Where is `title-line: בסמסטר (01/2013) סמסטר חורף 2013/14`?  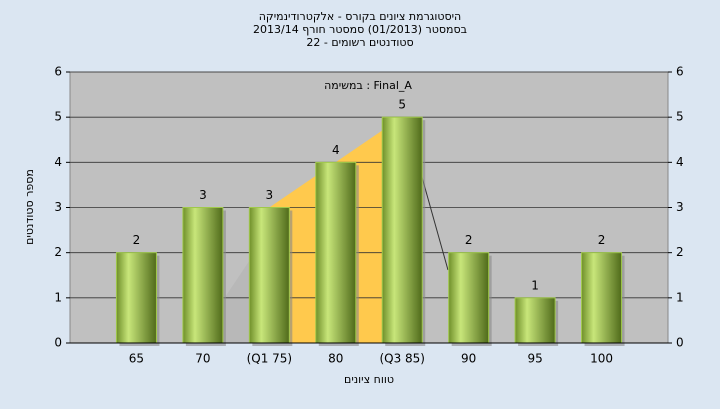 title-line: בסמסטר (01/2013) סמסטר חורף 2013/14 is located at coordinates (360, 29).